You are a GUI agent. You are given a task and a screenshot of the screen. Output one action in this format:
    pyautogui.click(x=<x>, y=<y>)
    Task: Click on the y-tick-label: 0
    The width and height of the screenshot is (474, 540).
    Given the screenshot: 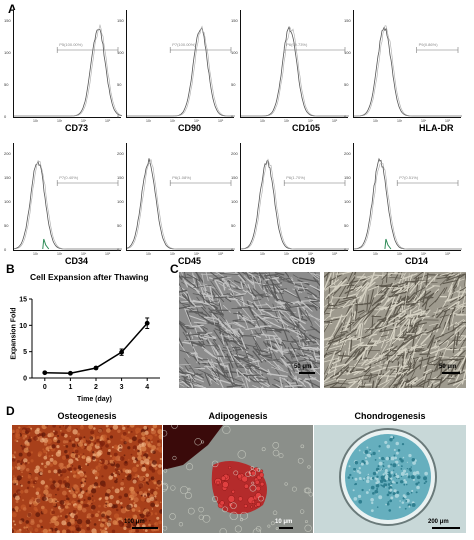 What is the action you would take?
    pyautogui.click(x=5, y=249)
    